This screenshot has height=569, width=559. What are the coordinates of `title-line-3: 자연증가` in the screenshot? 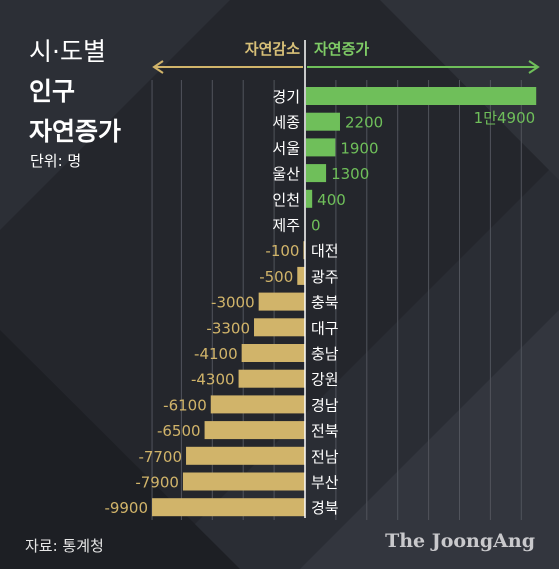 It's located at (75, 131).